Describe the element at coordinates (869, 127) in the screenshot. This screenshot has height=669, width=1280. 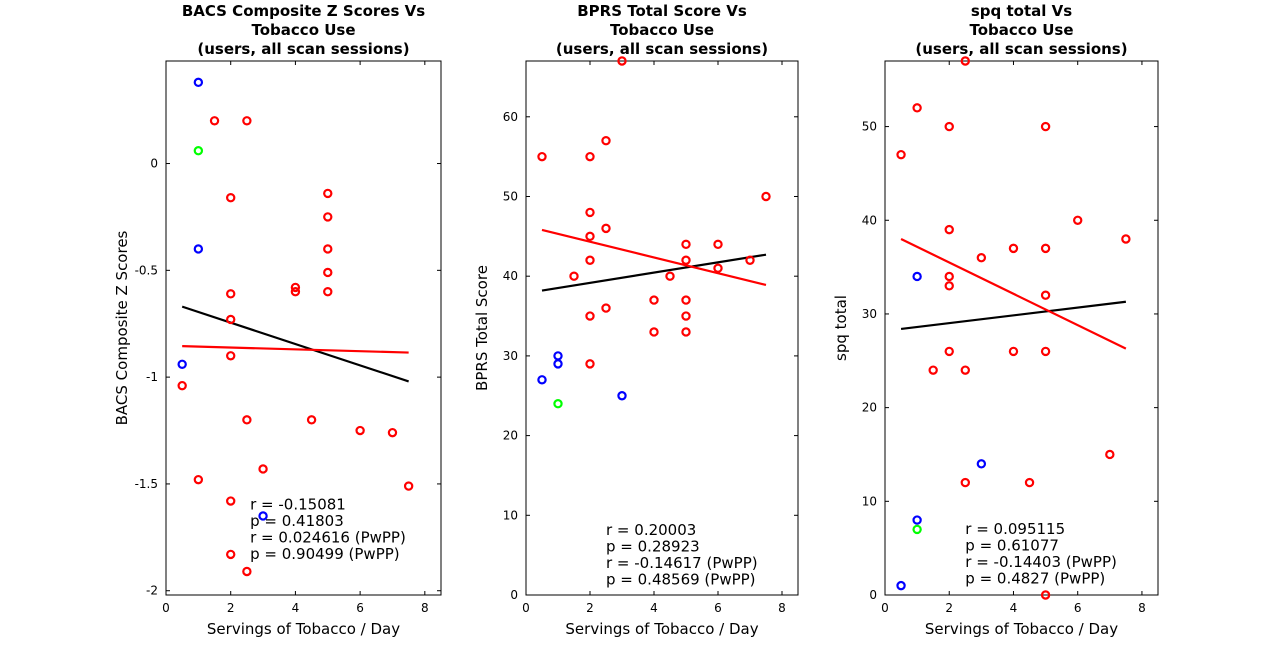
I see `chart-3-y-tick-label: 50` at that location.